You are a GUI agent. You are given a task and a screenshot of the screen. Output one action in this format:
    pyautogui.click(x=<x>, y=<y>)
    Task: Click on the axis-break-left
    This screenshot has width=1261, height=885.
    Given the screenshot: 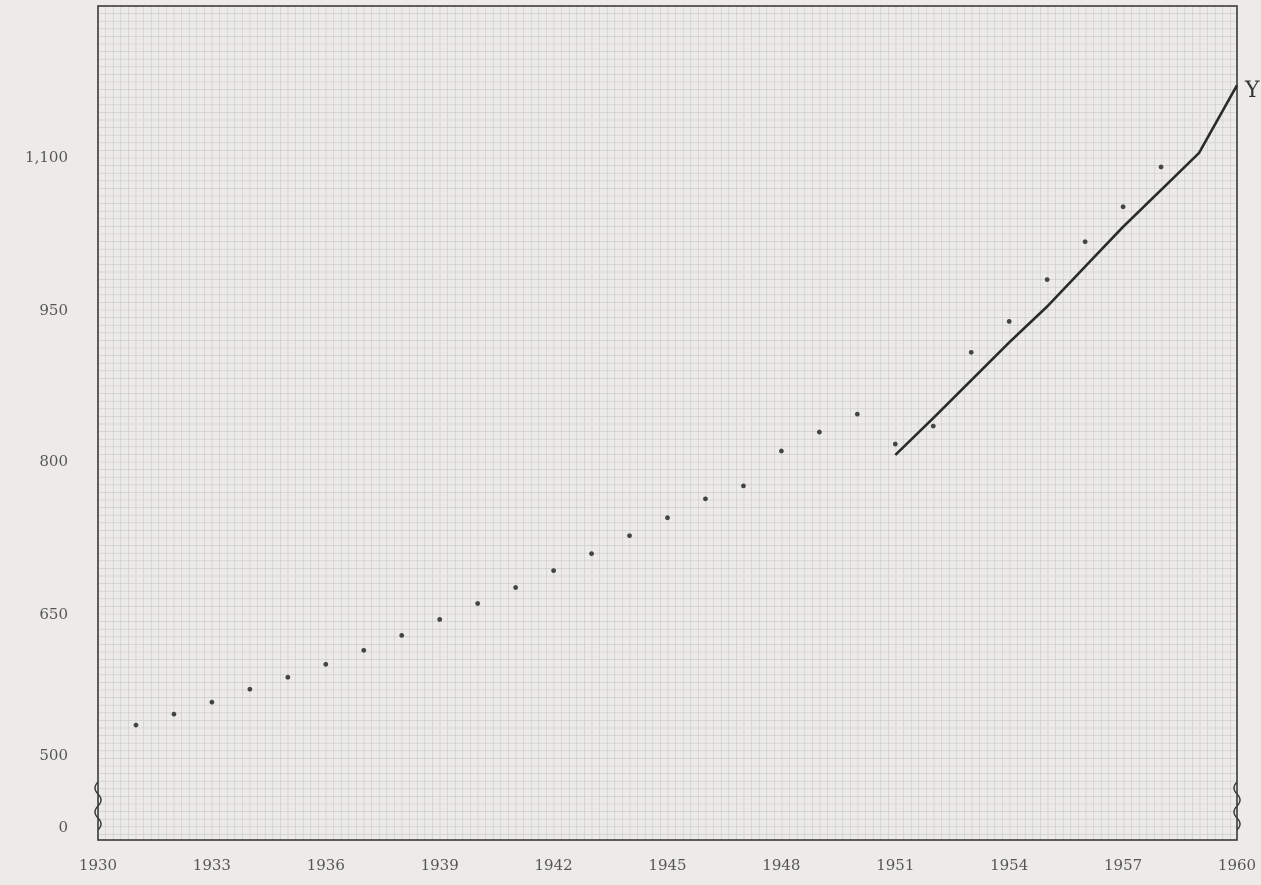 What is the action you would take?
    pyautogui.click(x=98, y=806)
    